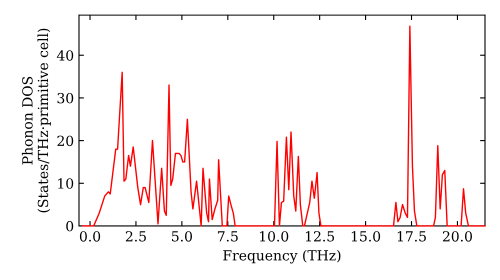 This screenshot has width=500, height=280. Describe the element at coordinates (66, 183) in the screenshot. I see `y-tick-label: 10` at that location.